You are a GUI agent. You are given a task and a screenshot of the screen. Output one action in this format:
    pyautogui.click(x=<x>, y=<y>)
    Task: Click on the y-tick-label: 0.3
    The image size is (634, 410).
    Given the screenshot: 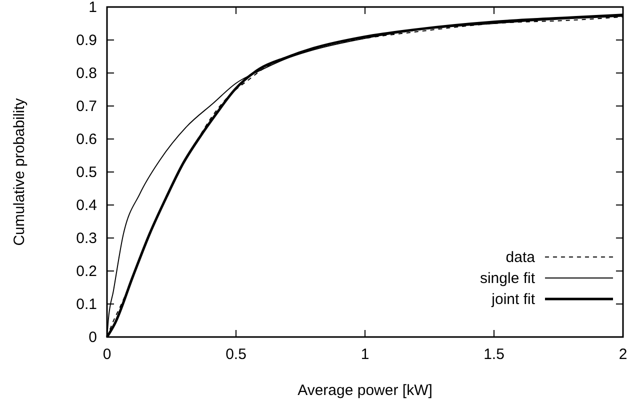 What is the action you would take?
    pyautogui.click(x=86, y=238)
    